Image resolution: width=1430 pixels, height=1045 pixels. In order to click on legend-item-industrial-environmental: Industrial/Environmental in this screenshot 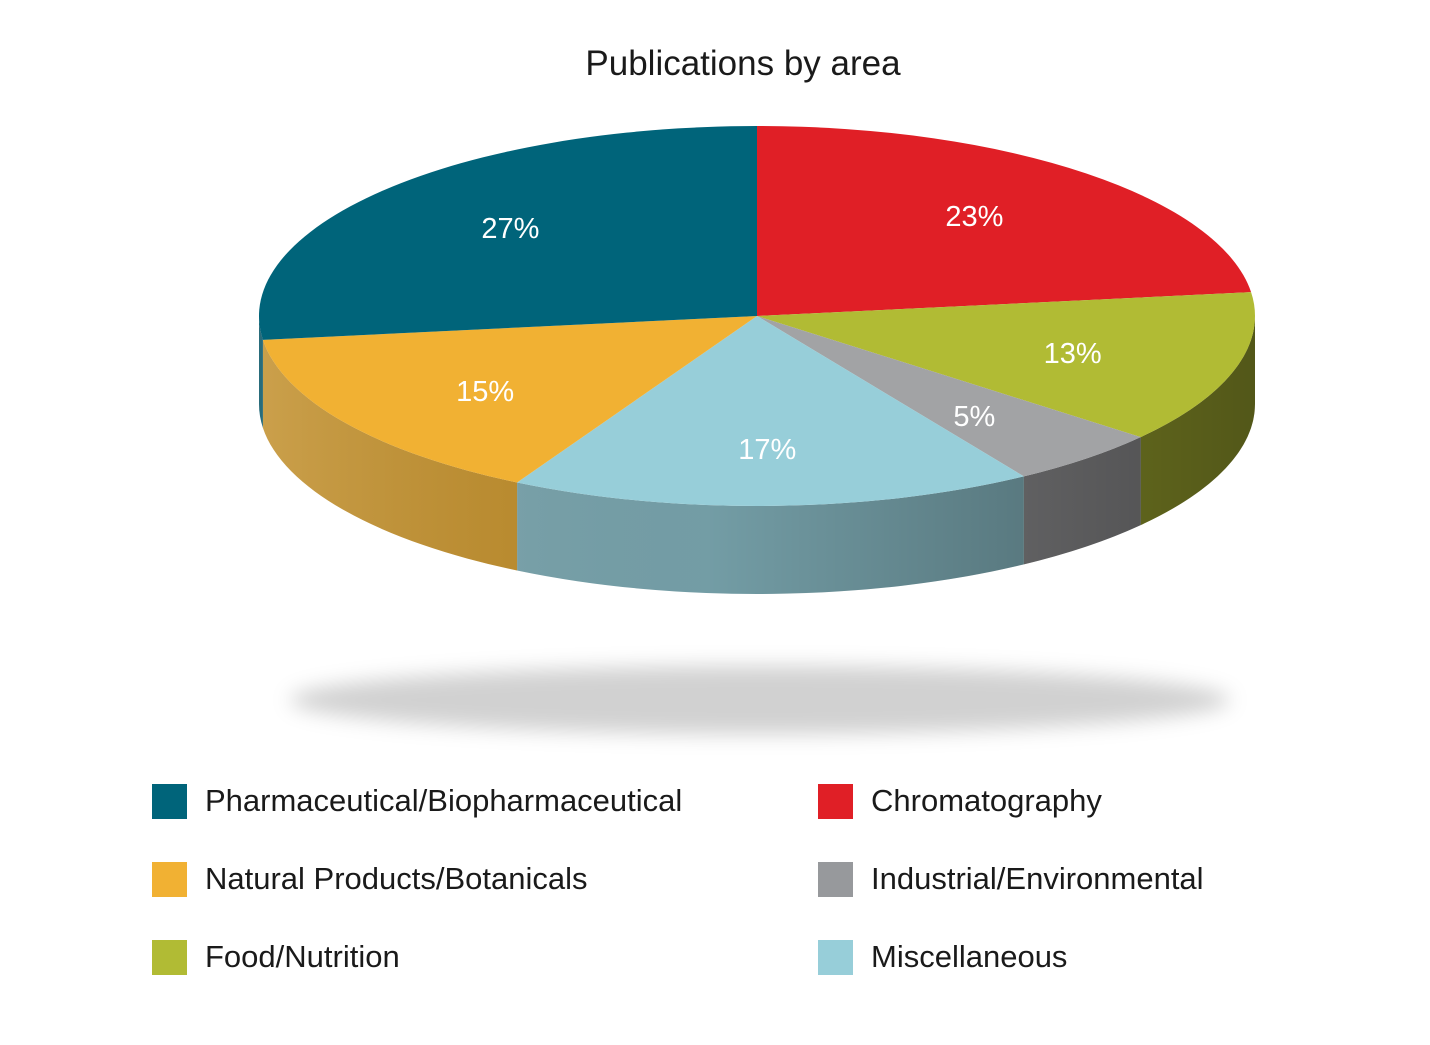, I will do `click(1011, 879)`.